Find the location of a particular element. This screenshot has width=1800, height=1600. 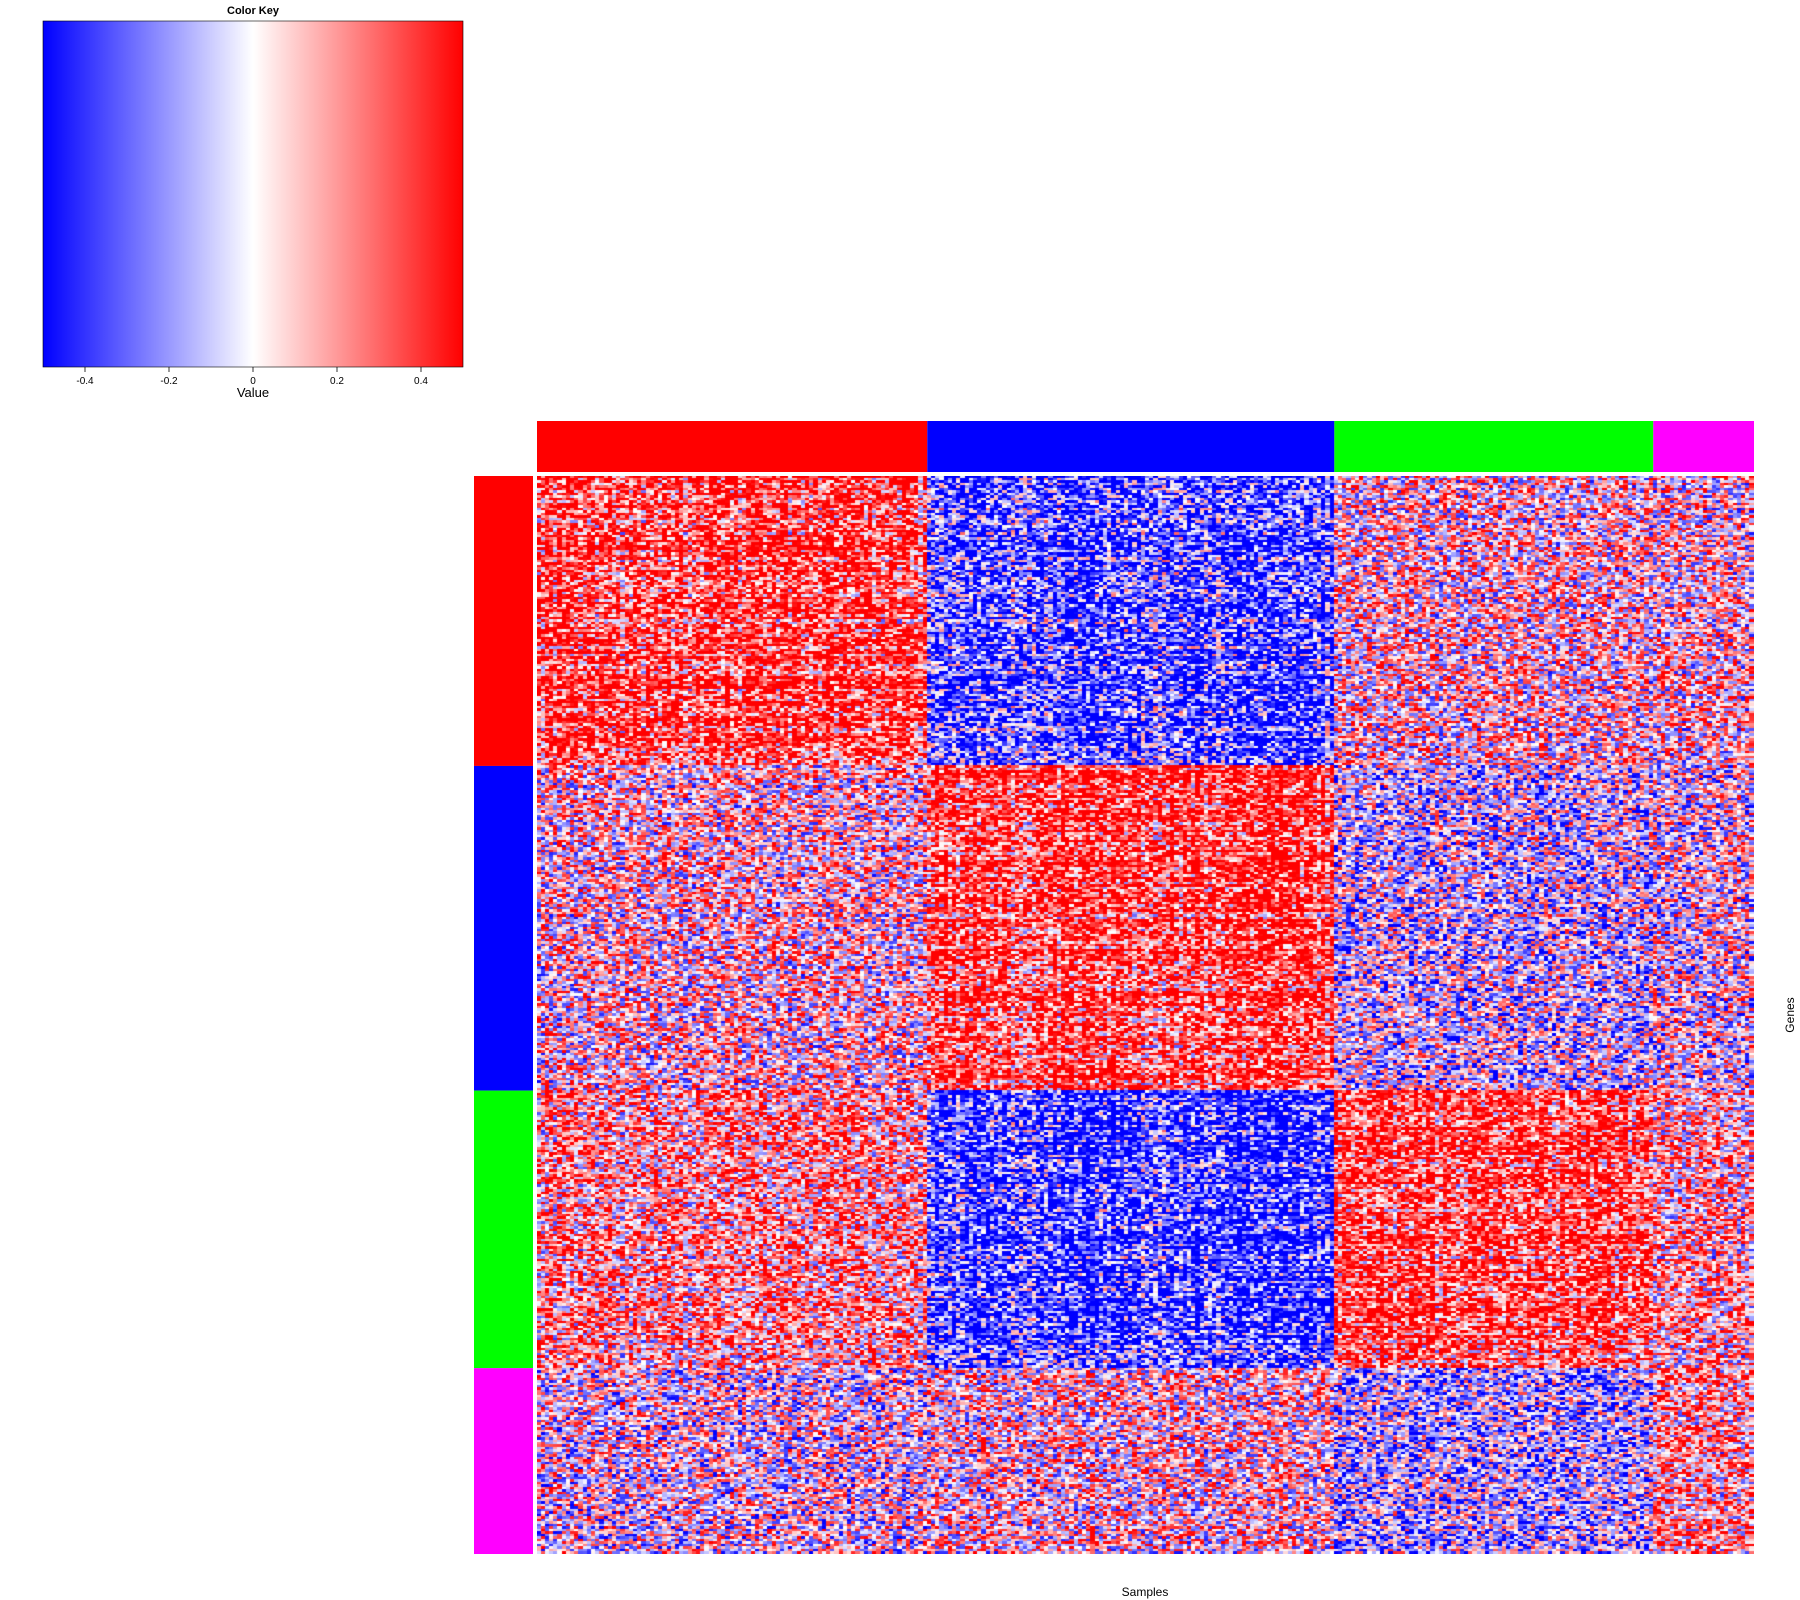

color-key-axis: -0.4 -0.2 0 0.2 0.4 is located at coordinates (252, 377).